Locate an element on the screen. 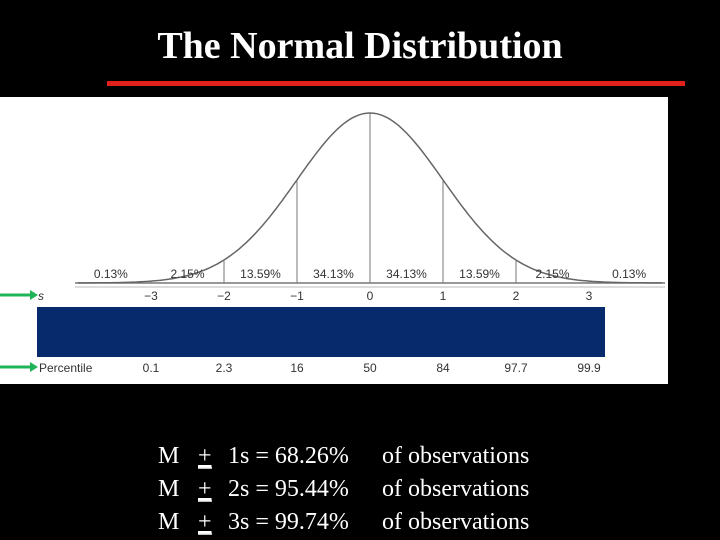  percentile: 99.9 is located at coordinates (589, 368).